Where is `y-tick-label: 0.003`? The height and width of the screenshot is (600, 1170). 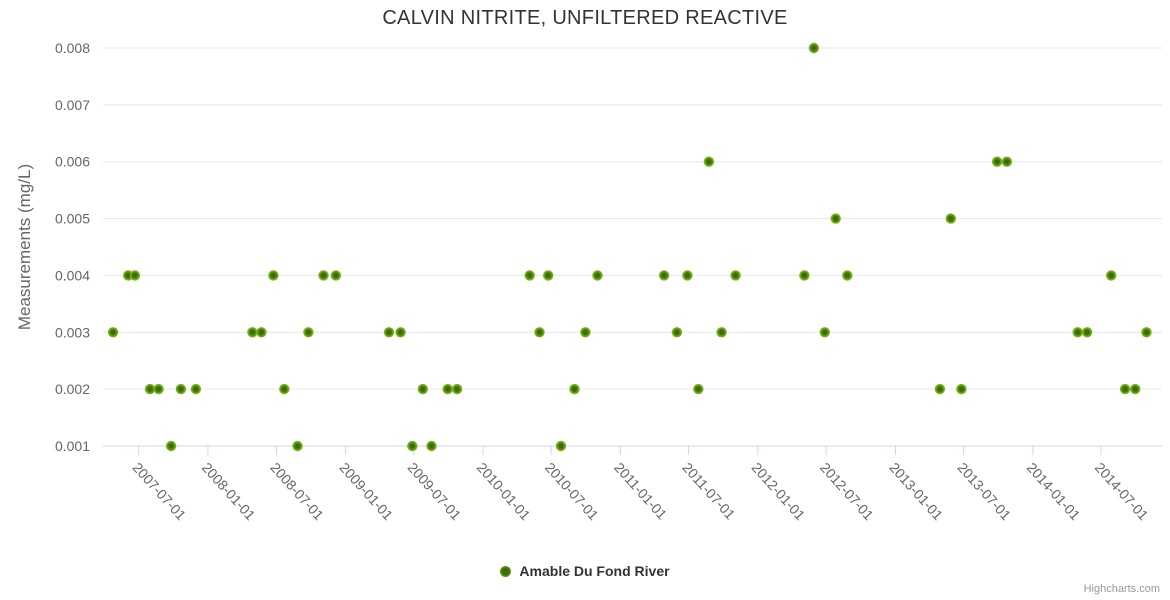 y-tick-label: 0.003 is located at coordinates (72, 332).